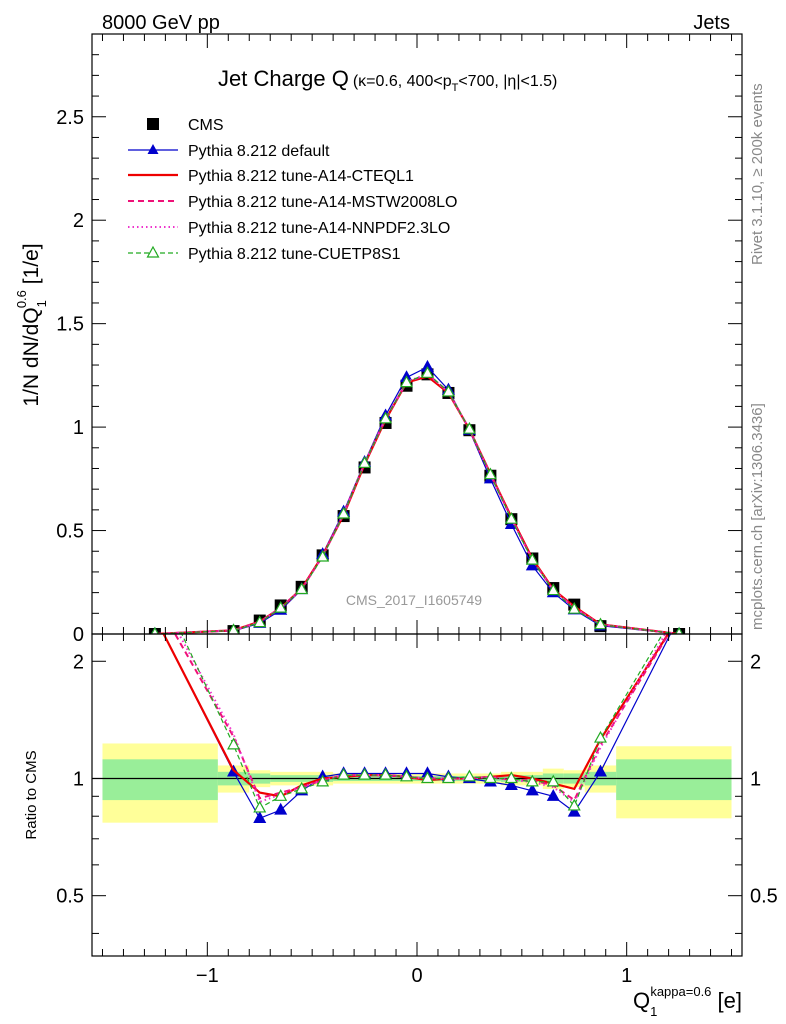 This screenshot has height=1024, width=786. What do you see at coordinates (319, 228) in the screenshot?
I see `legend-label-a14-nnpdf: Pythia 8.212 tune-A14-NNPDF2.3LO` at bounding box center [319, 228].